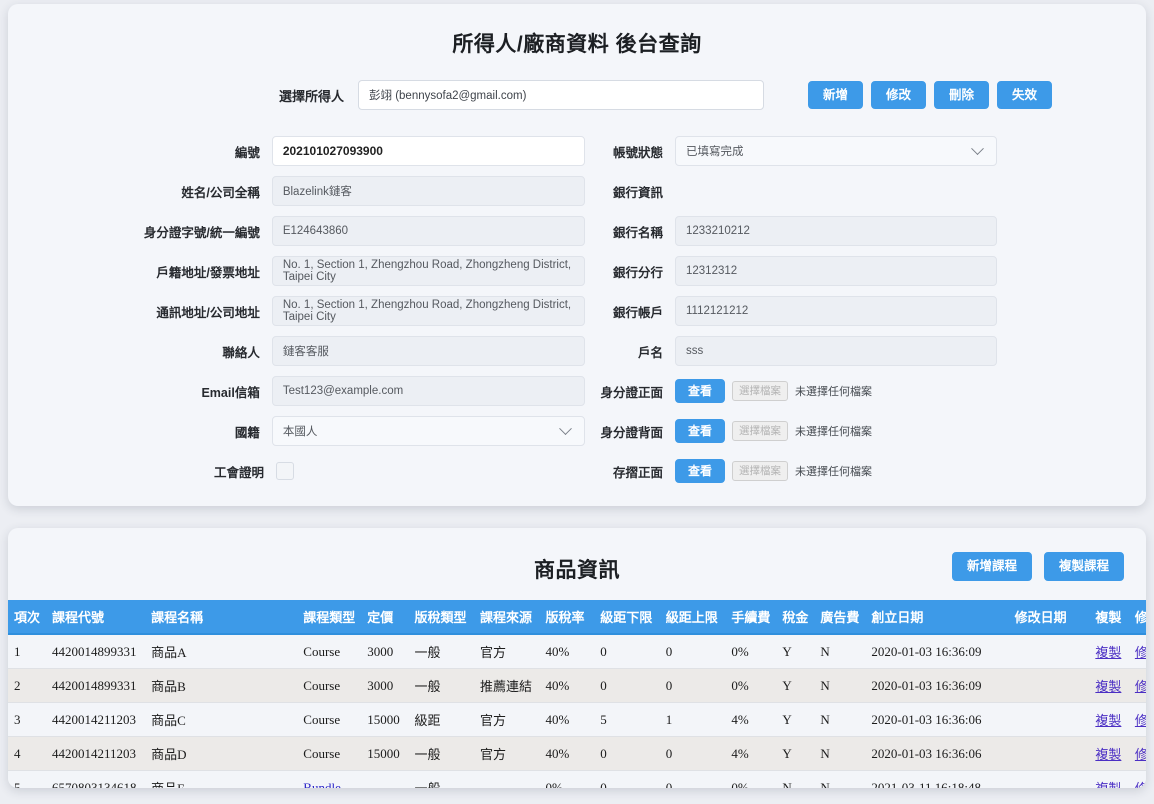 This screenshot has height=804, width=1154. Describe the element at coordinates (27, 779) in the screenshot. I see `cell-index: 5` at that location.